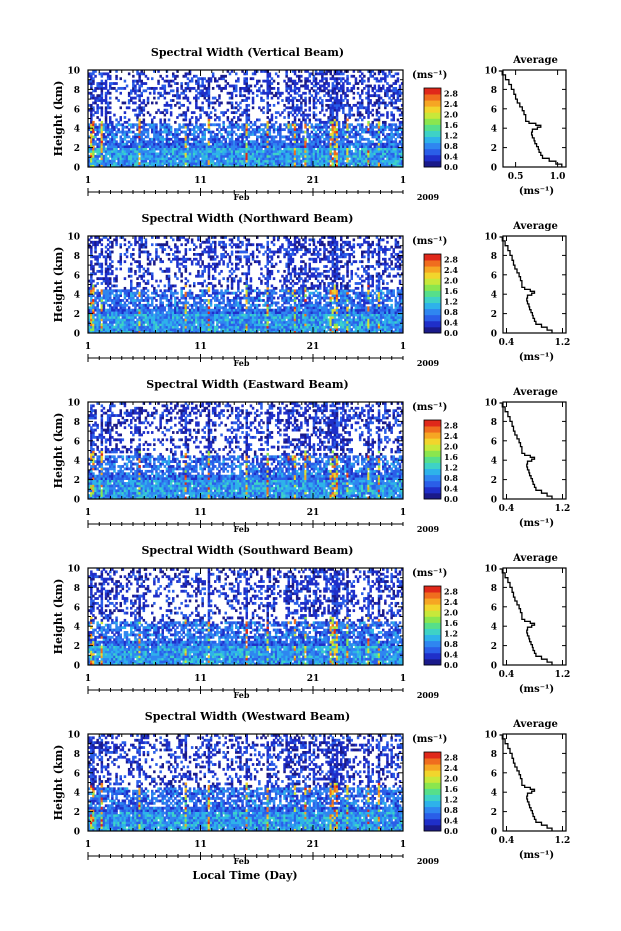  I want to click on colorbar-tick-label: 0.0, so click(451, 167).